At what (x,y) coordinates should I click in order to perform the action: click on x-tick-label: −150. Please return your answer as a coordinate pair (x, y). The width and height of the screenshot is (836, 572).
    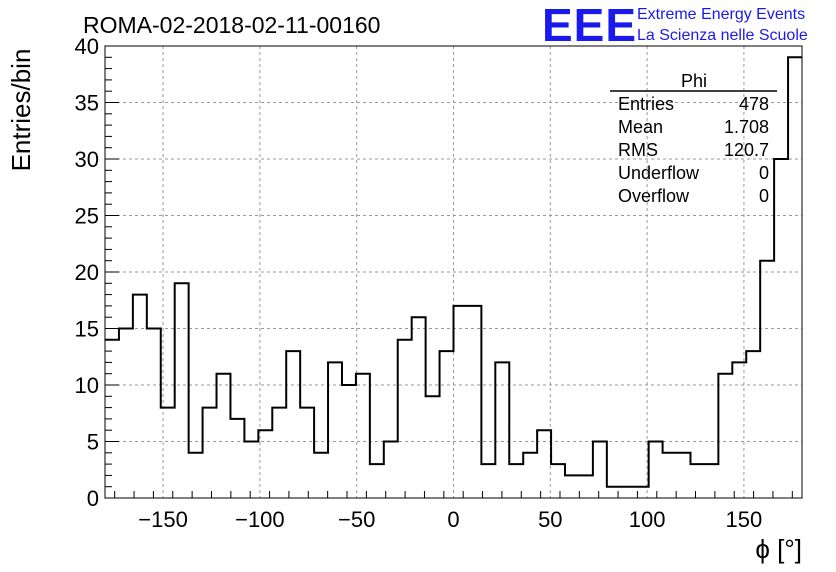
    Looking at the image, I should click on (163, 519).